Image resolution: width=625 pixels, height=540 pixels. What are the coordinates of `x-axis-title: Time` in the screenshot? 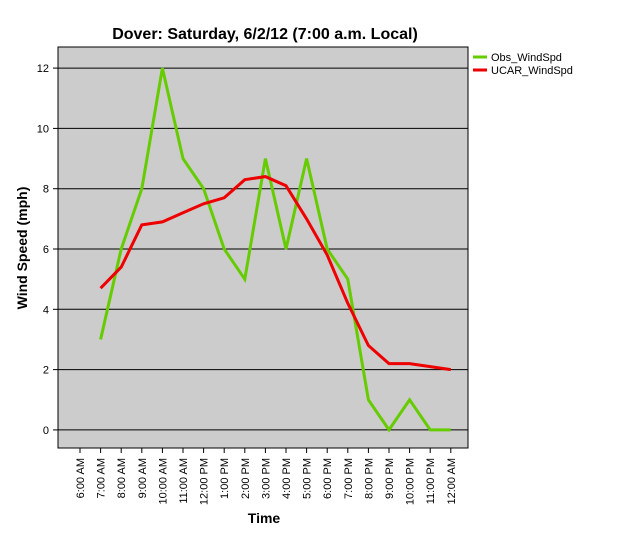 It's located at (264, 518).